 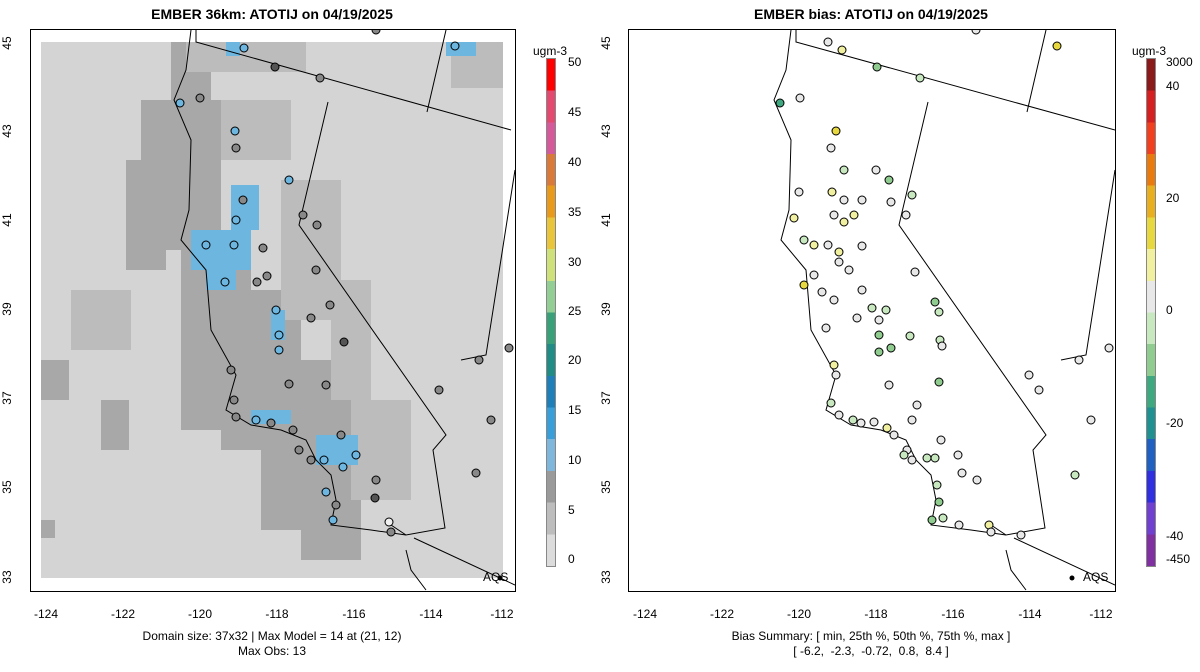 I want to click on colorbar-label: -40, so click(x=1175, y=536).